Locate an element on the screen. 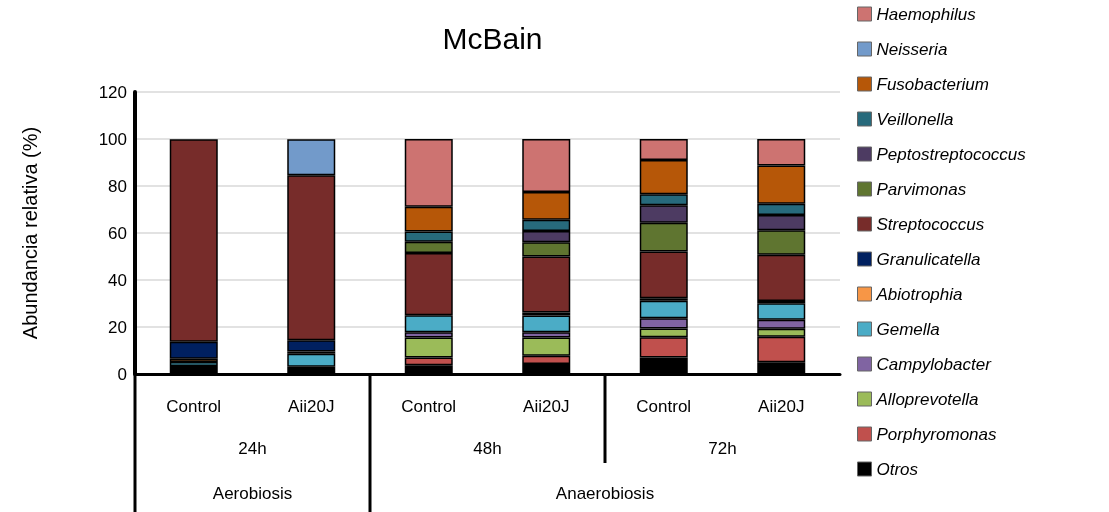  legend-label: Porphyromonas is located at coordinates (936, 434).